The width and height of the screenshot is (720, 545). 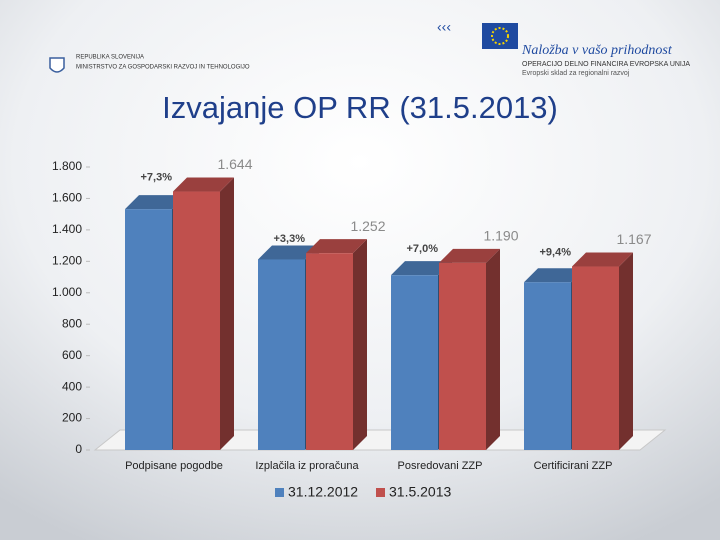 I want to click on x-tick-label: Posredovani ZZP, so click(x=440, y=466).